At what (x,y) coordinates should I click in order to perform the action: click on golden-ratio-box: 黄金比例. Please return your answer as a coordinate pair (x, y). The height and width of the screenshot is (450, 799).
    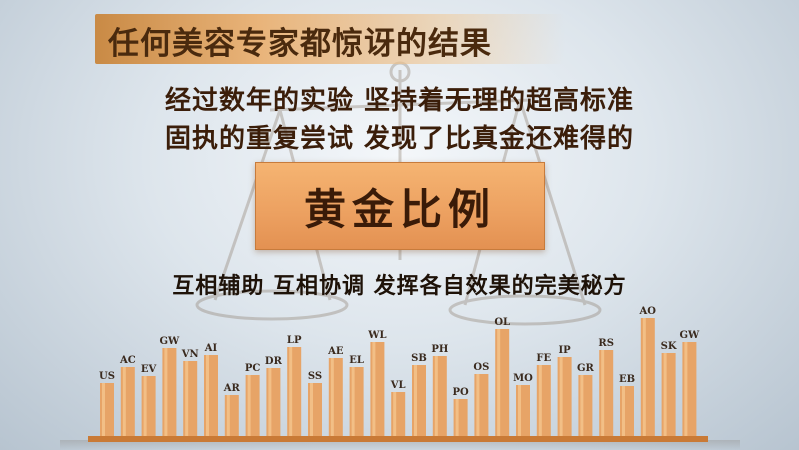
    Looking at the image, I should click on (400, 206).